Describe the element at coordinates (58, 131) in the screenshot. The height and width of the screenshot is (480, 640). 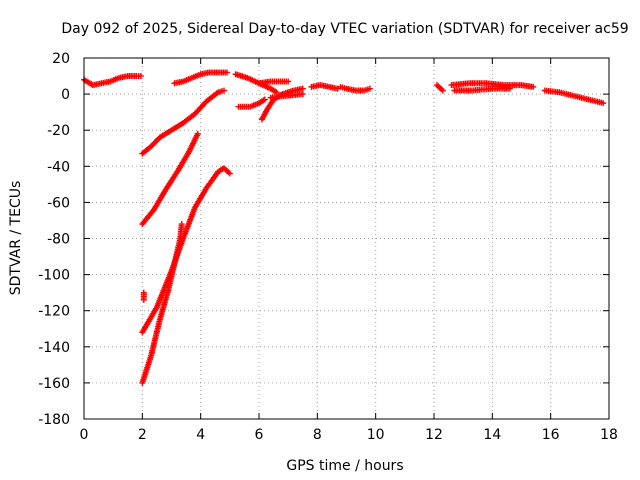
I see `y-tick-label: -20` at that location.